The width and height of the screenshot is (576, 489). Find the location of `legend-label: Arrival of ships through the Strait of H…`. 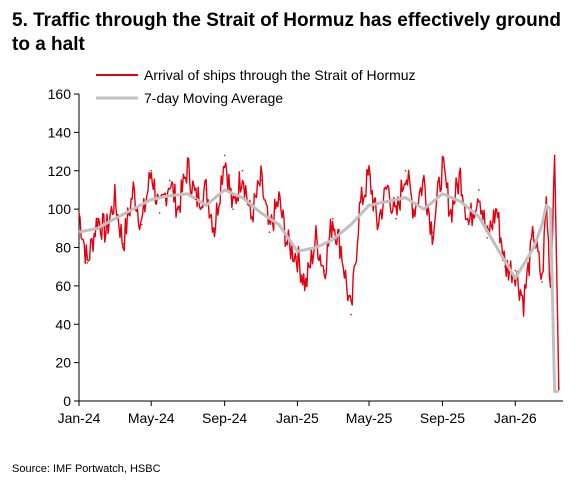

legend-label: Arrival of ships through the Strait of H… is located at coordinates (280, 75).